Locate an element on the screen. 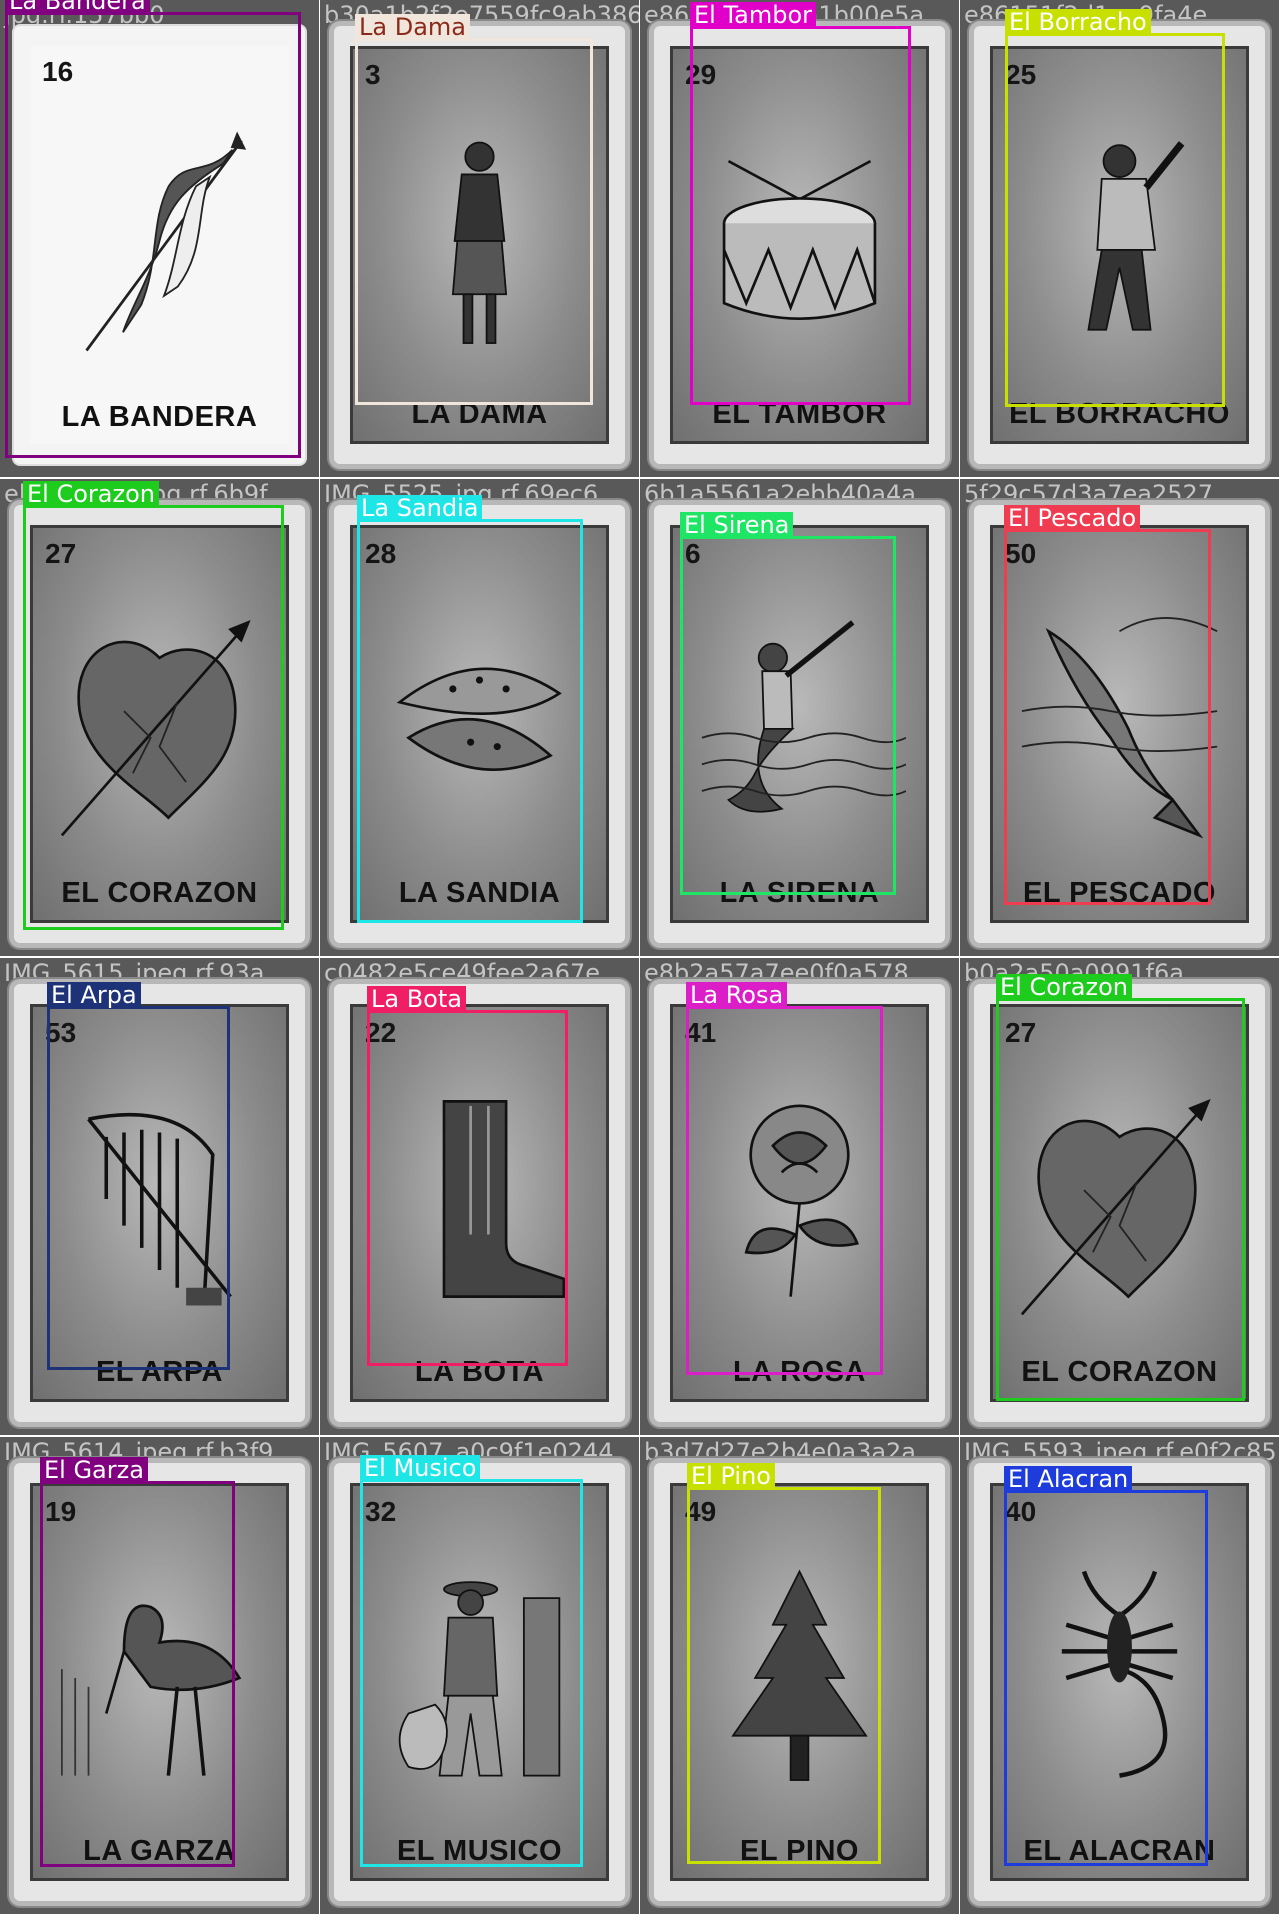 This screenshot has height=1920, width=1280. card-frame: 19 LA GARZA is located at coordinates (159, 1682).